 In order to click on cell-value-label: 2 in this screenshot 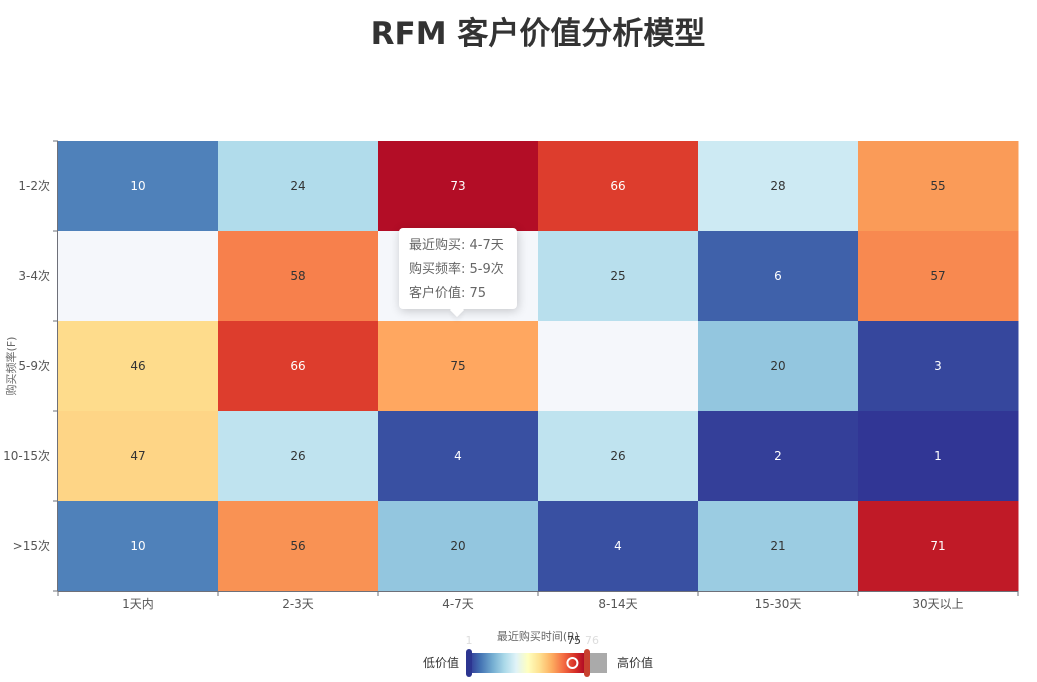, I will do `click(778, 456)`.